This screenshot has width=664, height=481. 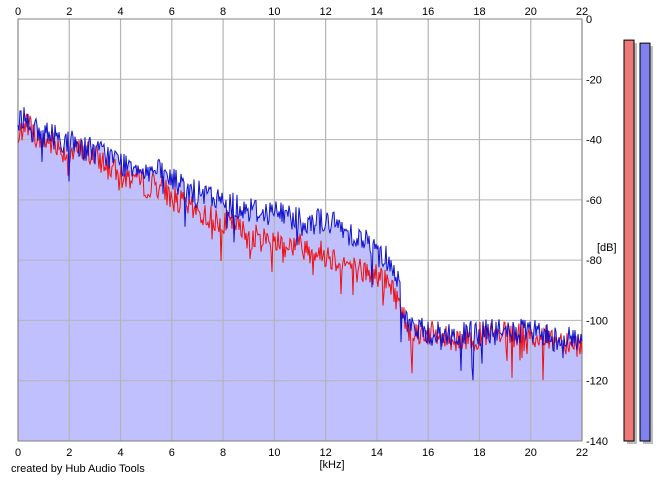 What do you see at coordinates (629, 240) in the screenshot?
I see `left-level-meter` at bounding box center [629, 240].